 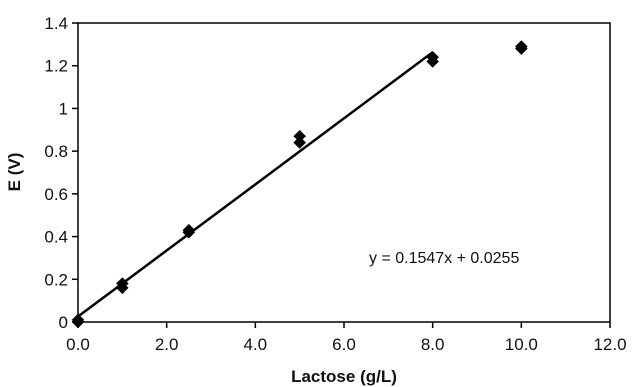 I want to click on x-tick-label: 8.0, so click(x=433, y=344).